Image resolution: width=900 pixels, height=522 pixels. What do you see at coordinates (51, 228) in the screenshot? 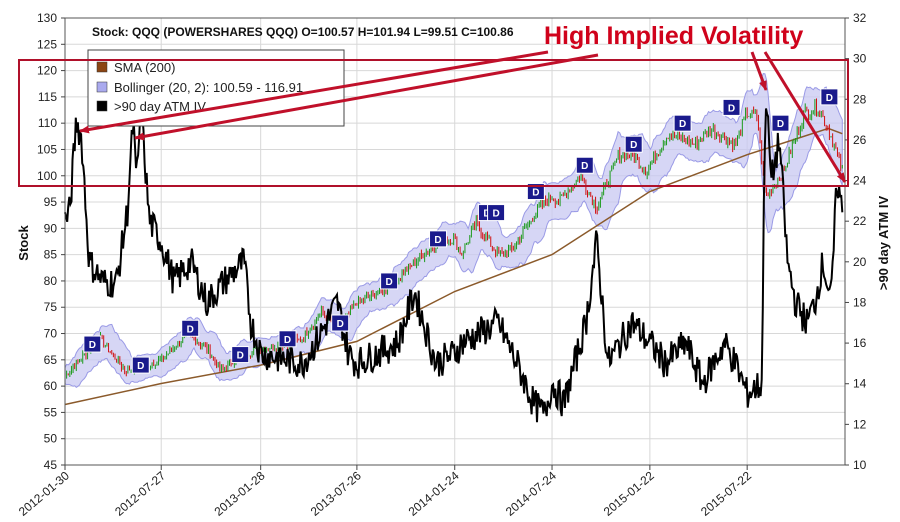
I see `tick-label-left: 90` at bounding box center [51, 228].